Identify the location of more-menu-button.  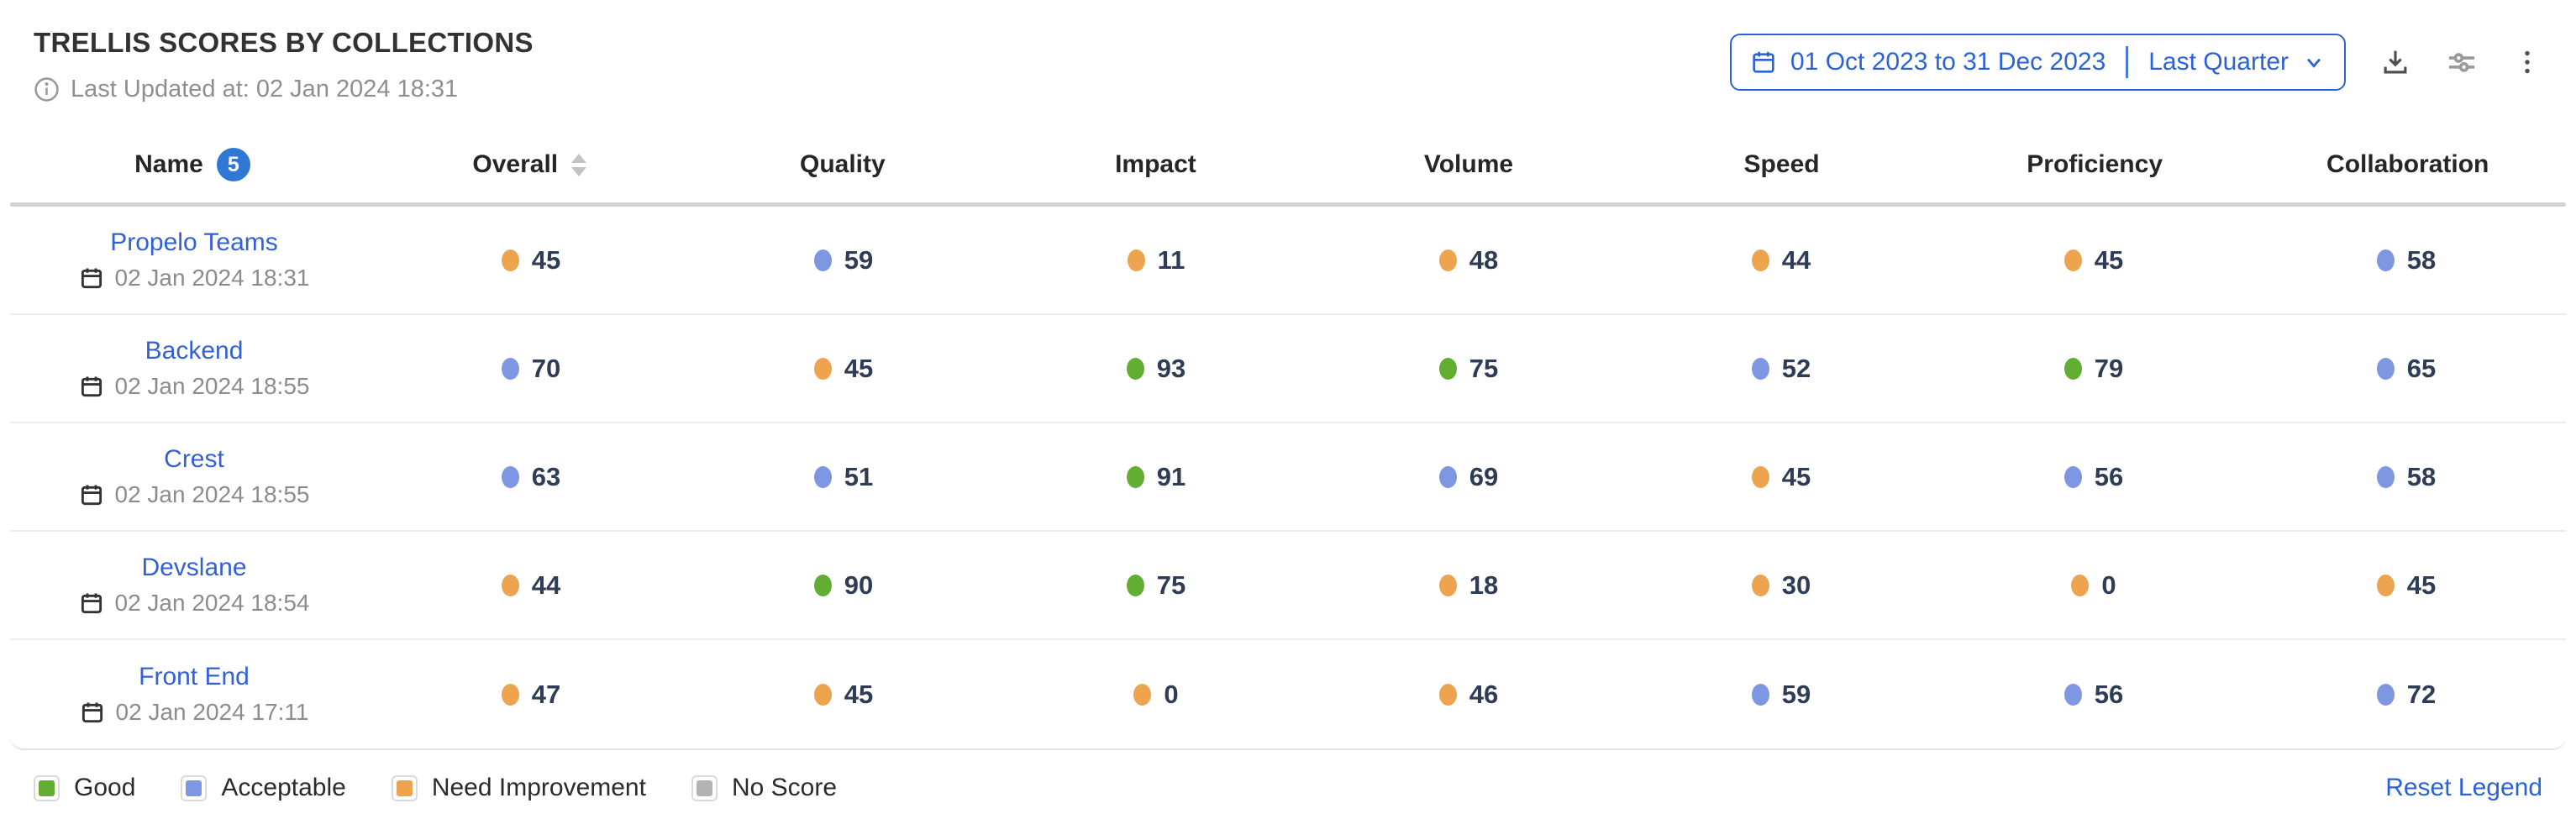
(2527, 62).